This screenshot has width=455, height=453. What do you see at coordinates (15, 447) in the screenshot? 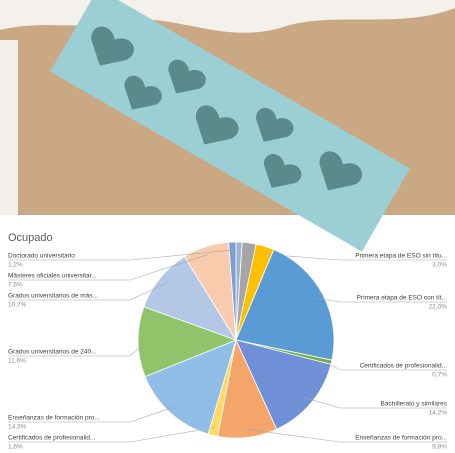
I see `data-label-value: 1,6%` at bounding box center [15, 447].